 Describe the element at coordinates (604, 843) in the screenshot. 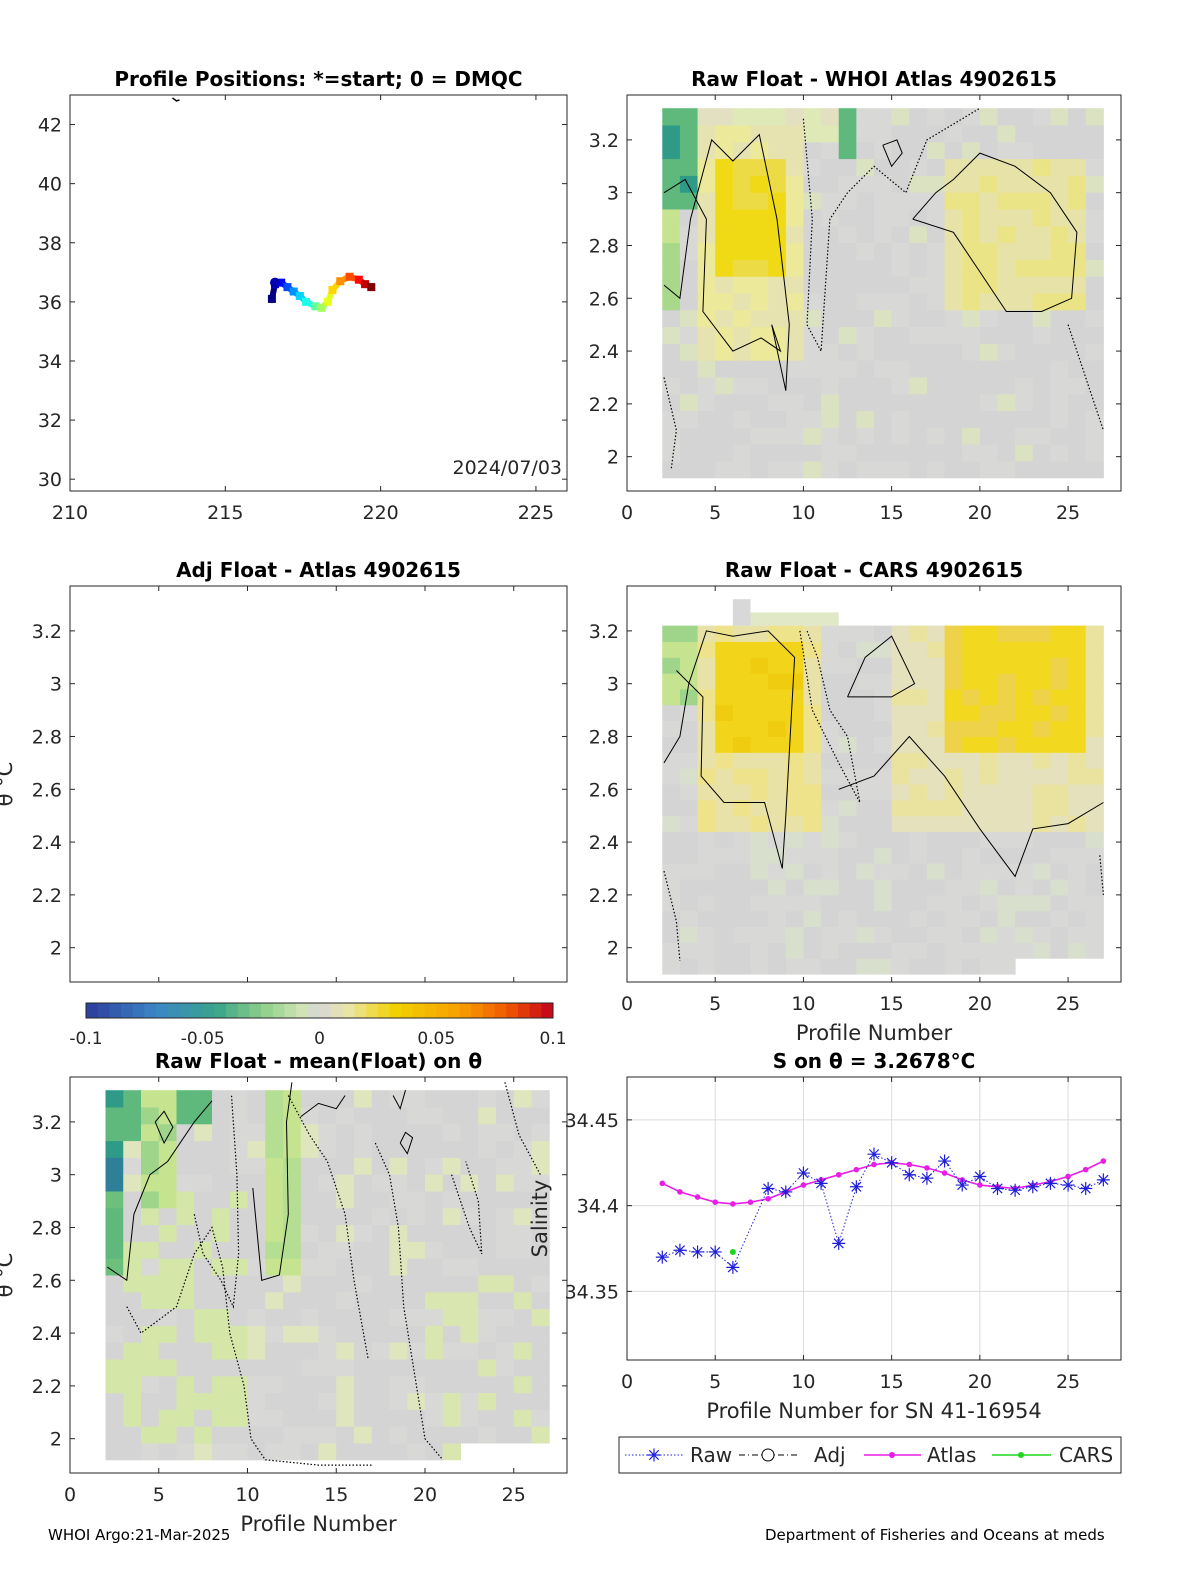

I see `y-tick-label: 2.4` at that location.